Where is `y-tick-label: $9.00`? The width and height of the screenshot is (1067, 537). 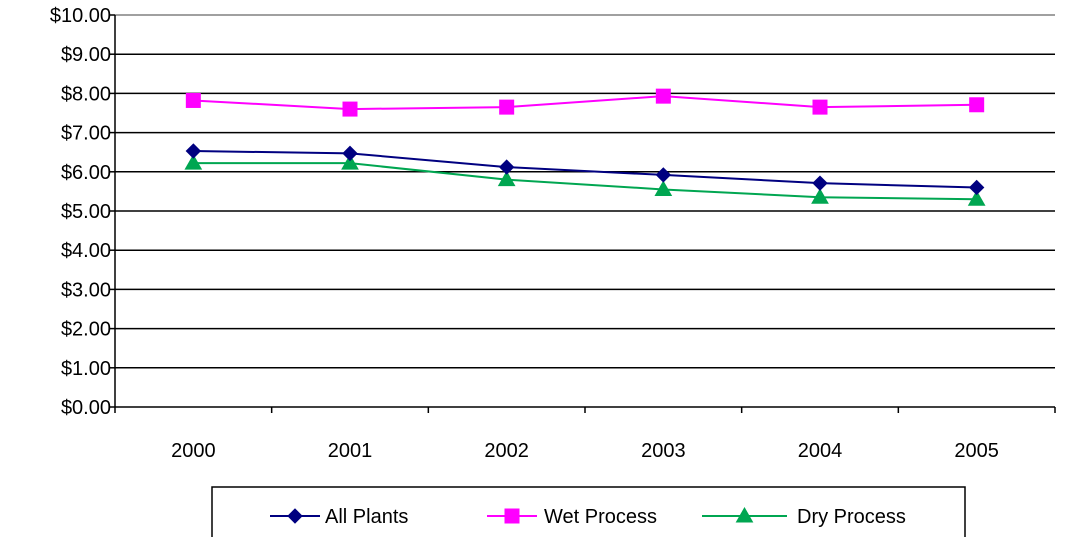 y-tick-label: $9.00 is located at coordinates (86, 55).